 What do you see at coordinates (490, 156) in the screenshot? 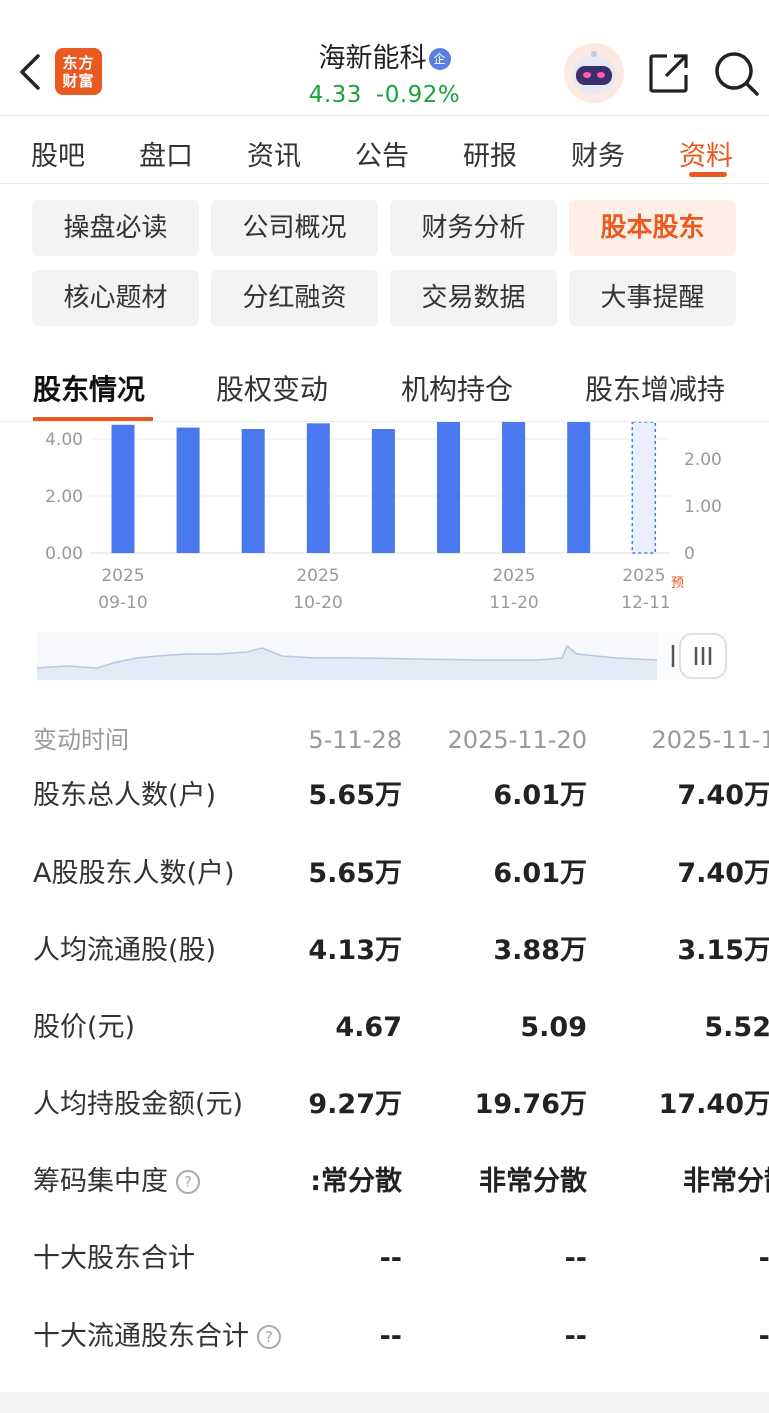
I see `tab-research: 研报` at bounding box center [490, 156].